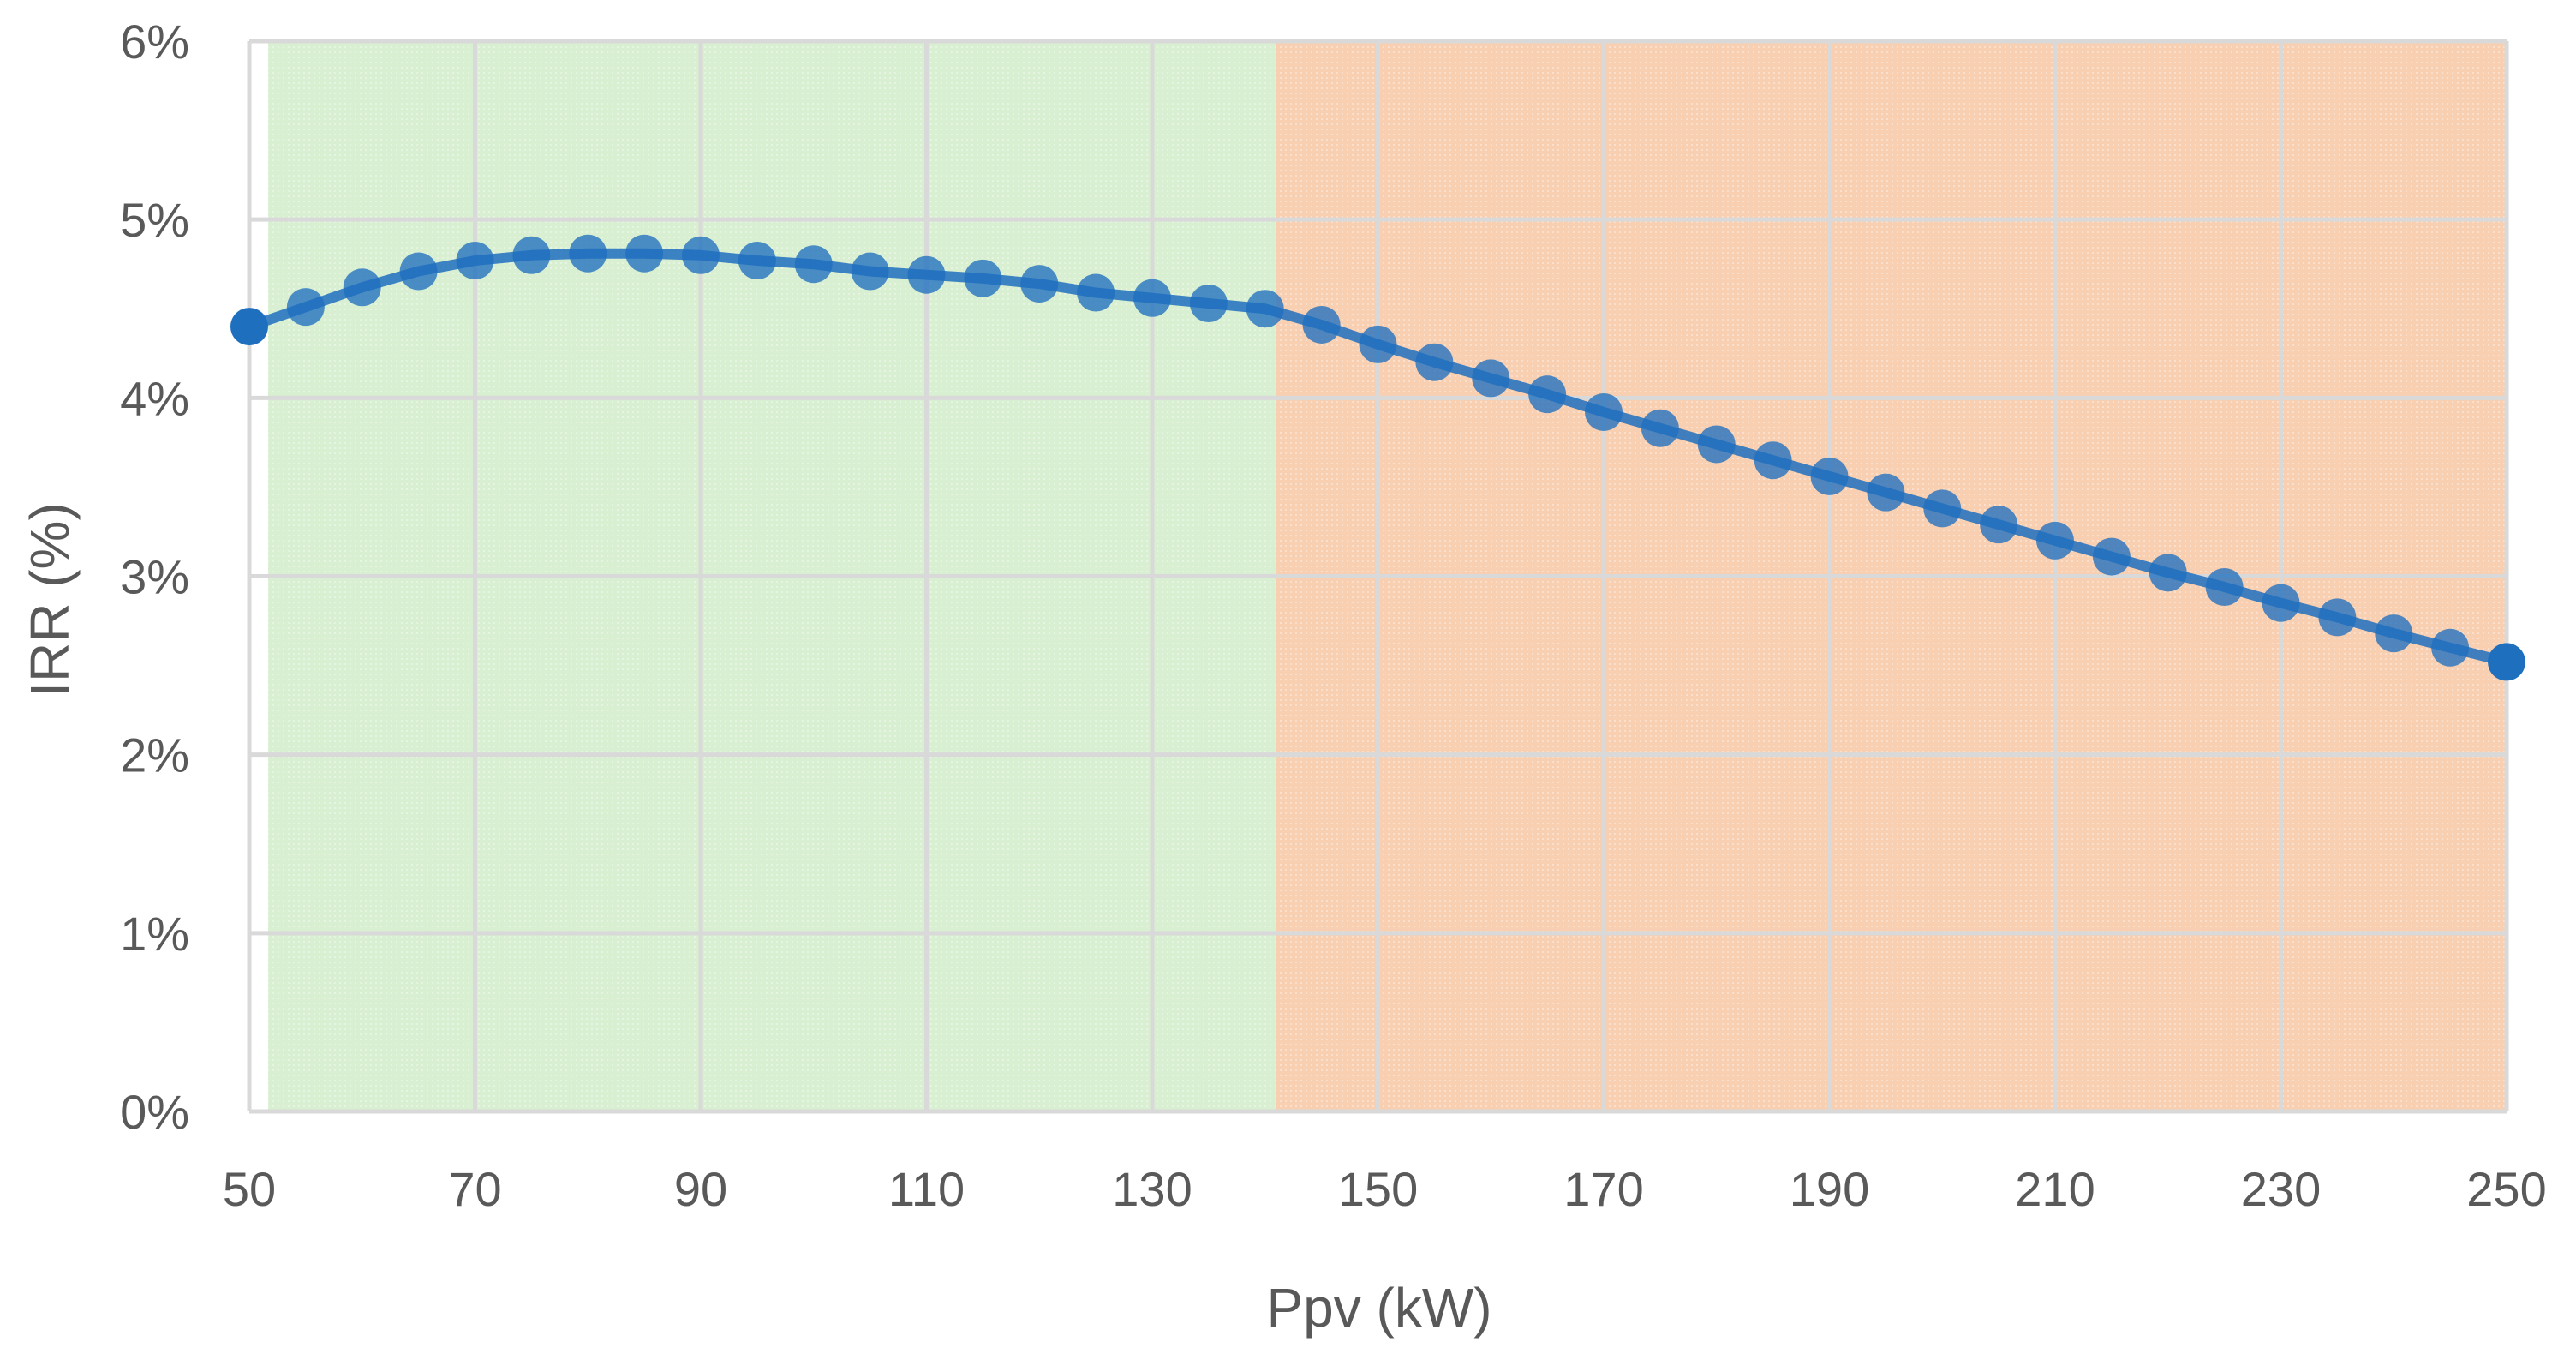  Describe the element at coordinates (50, 600) in the screenshot. I see `y-axis-title: IRR (%)` at that location.